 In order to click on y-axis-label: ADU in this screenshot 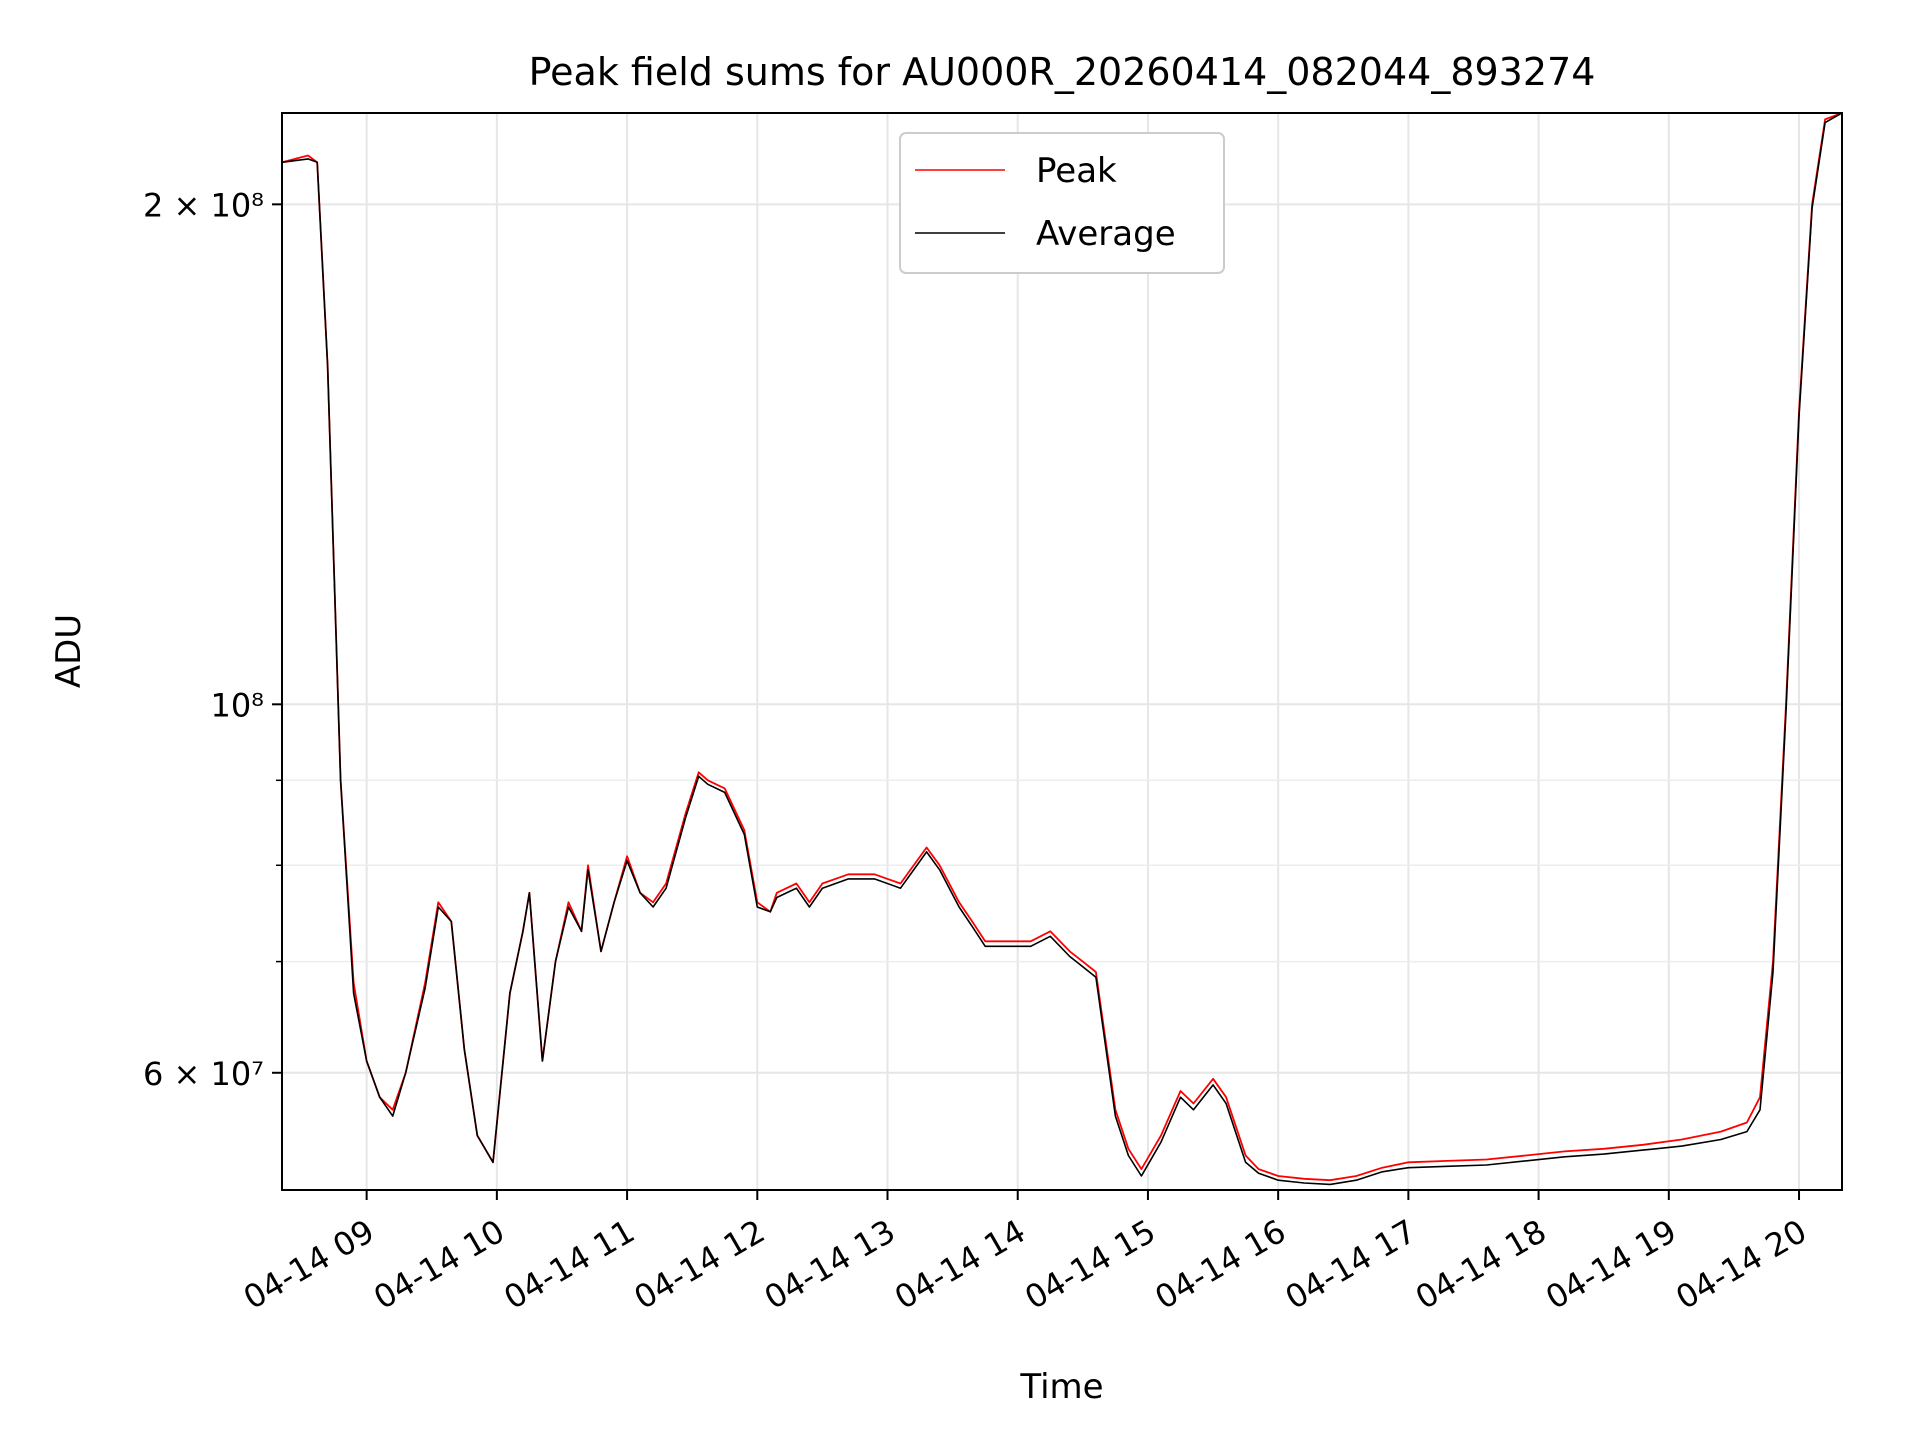, I will do `click(69, 651)`.